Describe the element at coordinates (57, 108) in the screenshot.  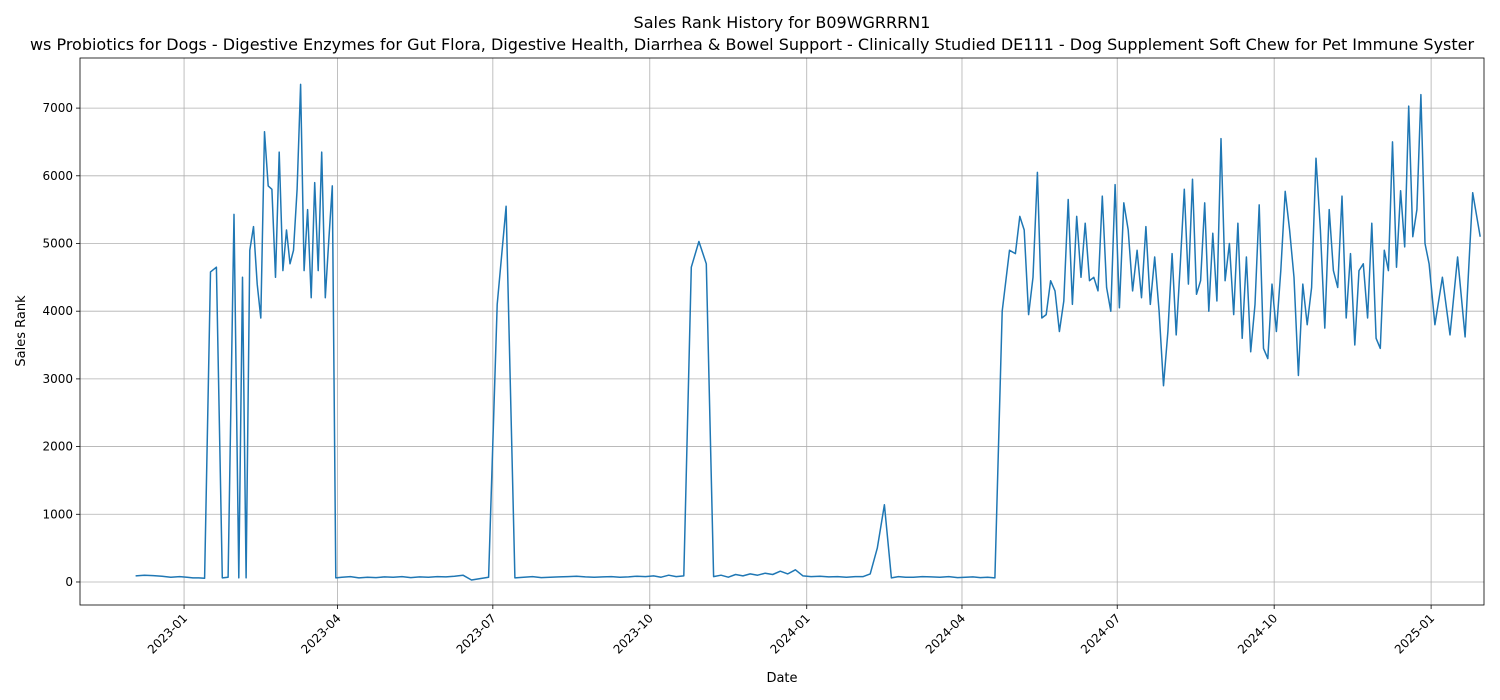
I see `y-tick-label: 7000` at that location.